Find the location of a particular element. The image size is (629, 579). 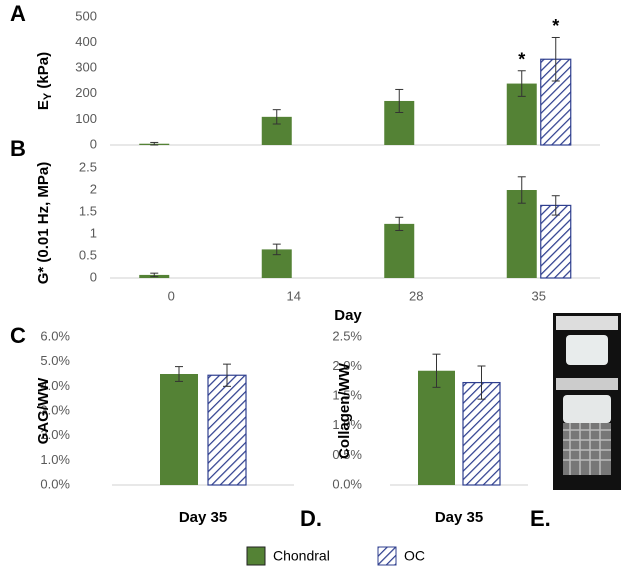

y-tick-label: 4.0% is located at coordinates (55, 385).